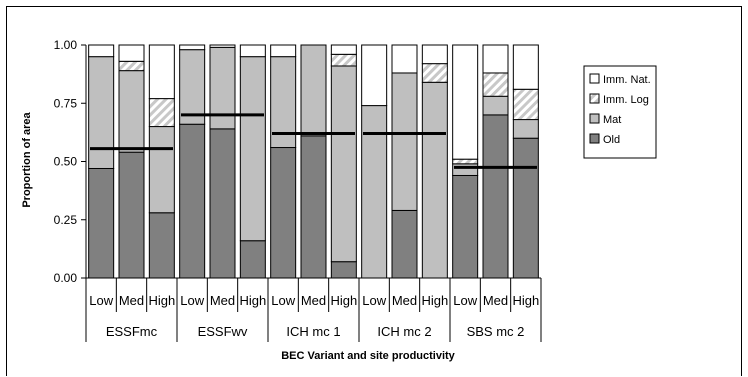 This screenshot has width=748, height=377. Describe the element at coordinates (223, 331) in the screenshot. I see `x-group-label: ESSFwv` at that location.